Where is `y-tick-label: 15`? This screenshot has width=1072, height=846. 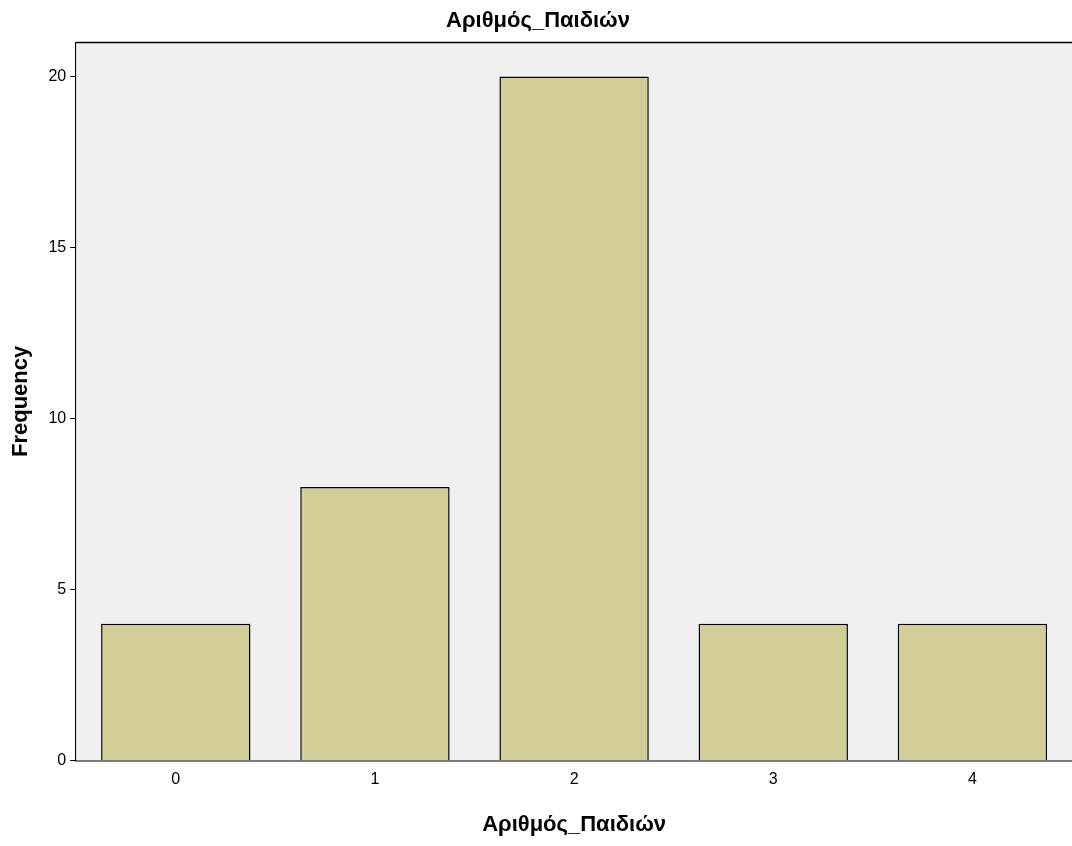 y-tick-label: 15 is located at coordinates (57, 246).